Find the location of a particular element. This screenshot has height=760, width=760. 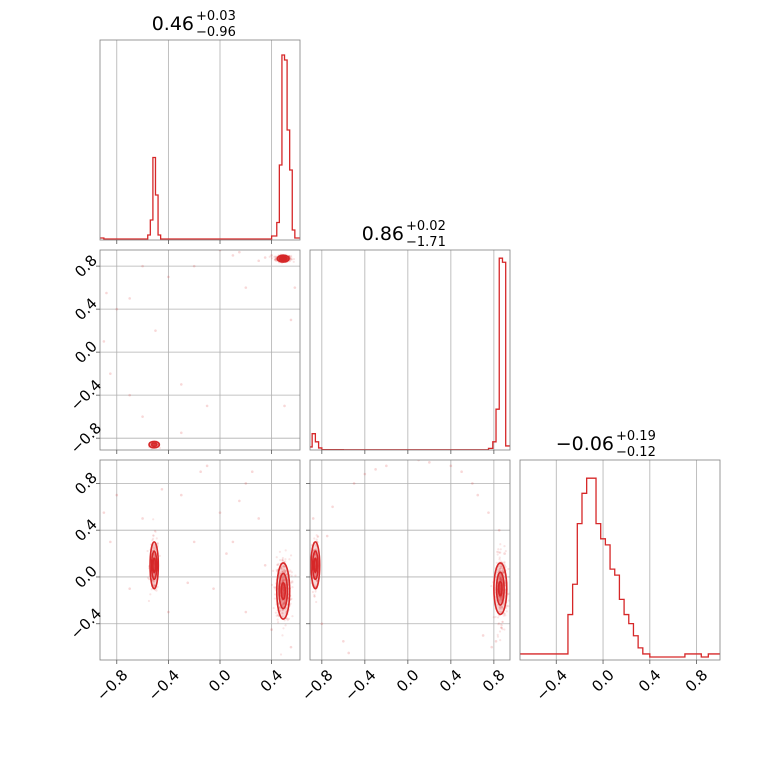

x-tick-label: 0.4 is located at coordinates (272, 681).